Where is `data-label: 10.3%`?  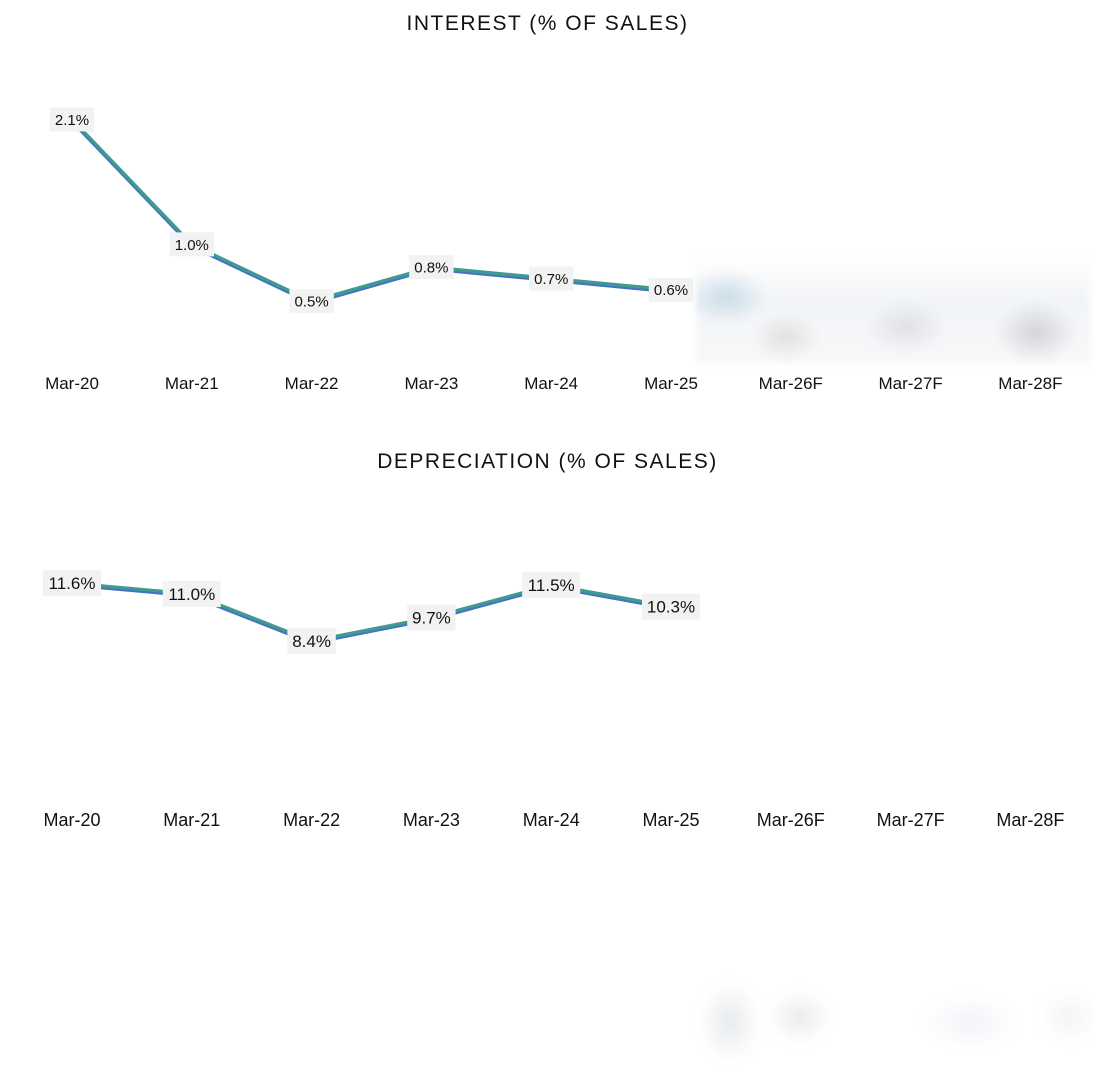
data-label: 10.3% is located at coordinates (671, 606).